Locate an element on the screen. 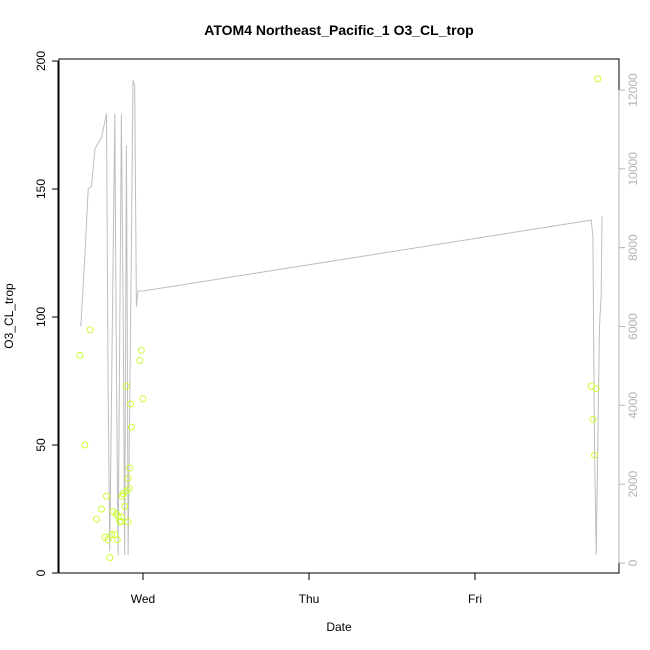 Image resolution: width=650 pixels, height=650 pixels. left-tick-label: 100 is located at coordinates (41, 317).